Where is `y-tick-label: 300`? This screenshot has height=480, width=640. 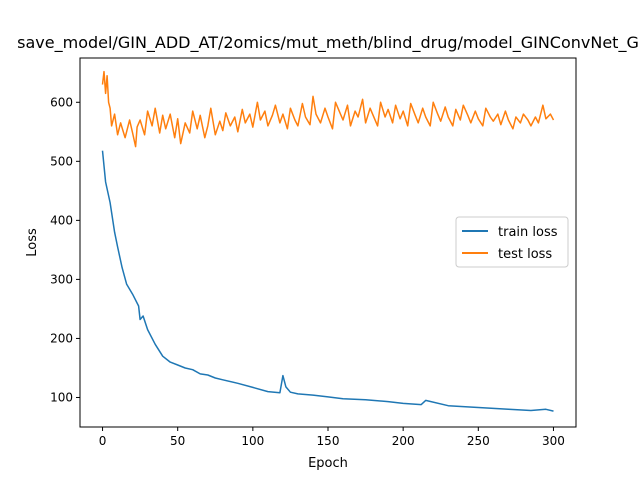
y-tick-label: 300 is located at coordinates (61, 279).